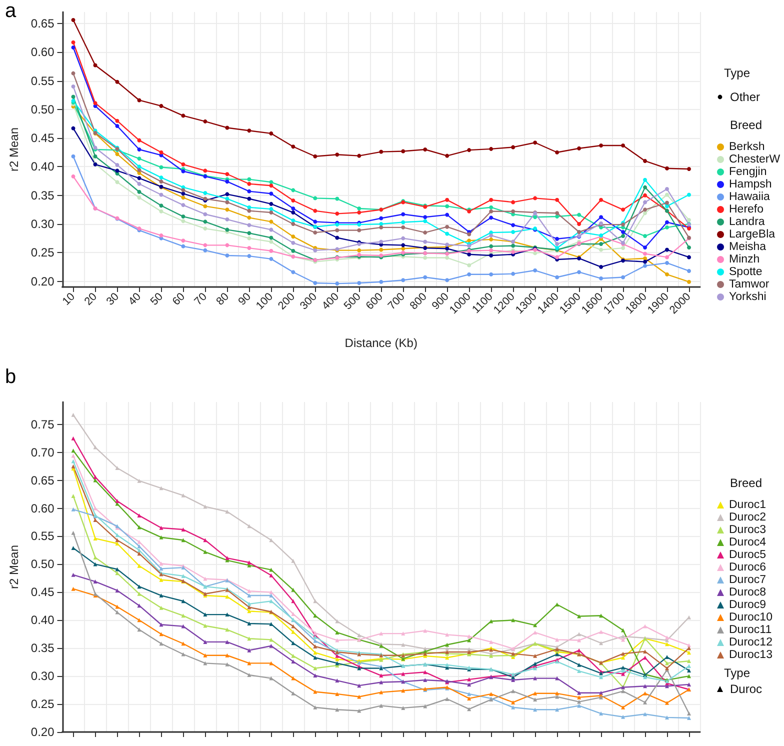 Image resolution: width=784 pixels, height=746 pixels. Describe the element at coordinates (381, 343) in the screenshot. I see `x-axis-title: Distance (Kb)` at that location.